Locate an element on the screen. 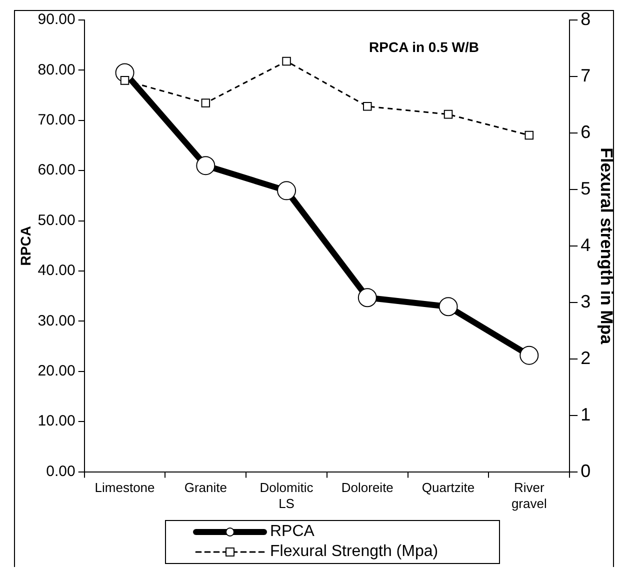  y-axis-title: RPCA is located at coordinates (25, 246).